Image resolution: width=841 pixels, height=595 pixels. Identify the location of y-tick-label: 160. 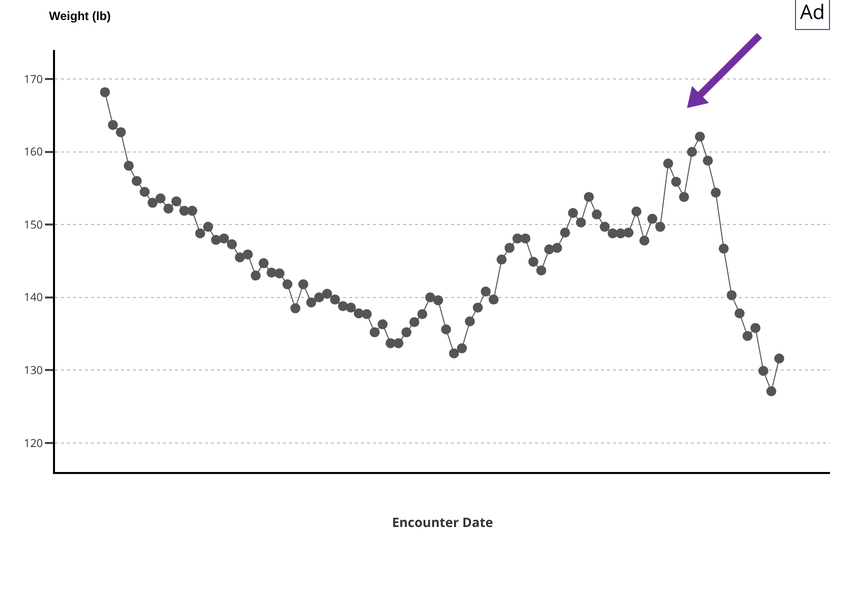
(33, 152).